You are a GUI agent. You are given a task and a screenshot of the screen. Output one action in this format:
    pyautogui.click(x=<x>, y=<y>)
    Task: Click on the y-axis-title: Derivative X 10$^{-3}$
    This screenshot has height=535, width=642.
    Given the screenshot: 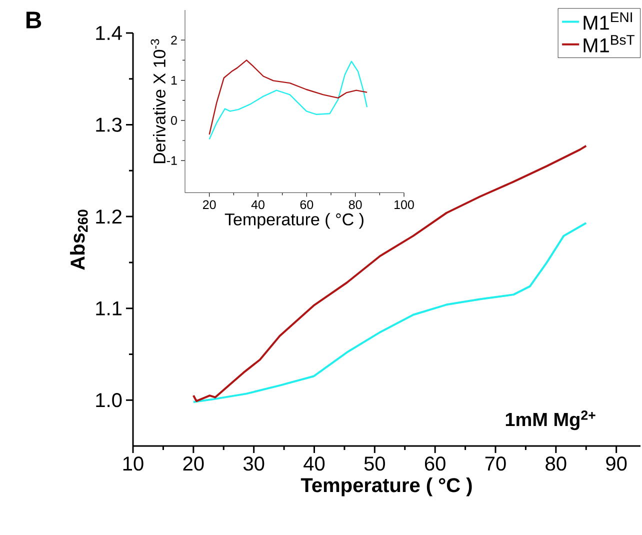 What is the action you would take?
    pyautogui.click(x=158, y=101)
    